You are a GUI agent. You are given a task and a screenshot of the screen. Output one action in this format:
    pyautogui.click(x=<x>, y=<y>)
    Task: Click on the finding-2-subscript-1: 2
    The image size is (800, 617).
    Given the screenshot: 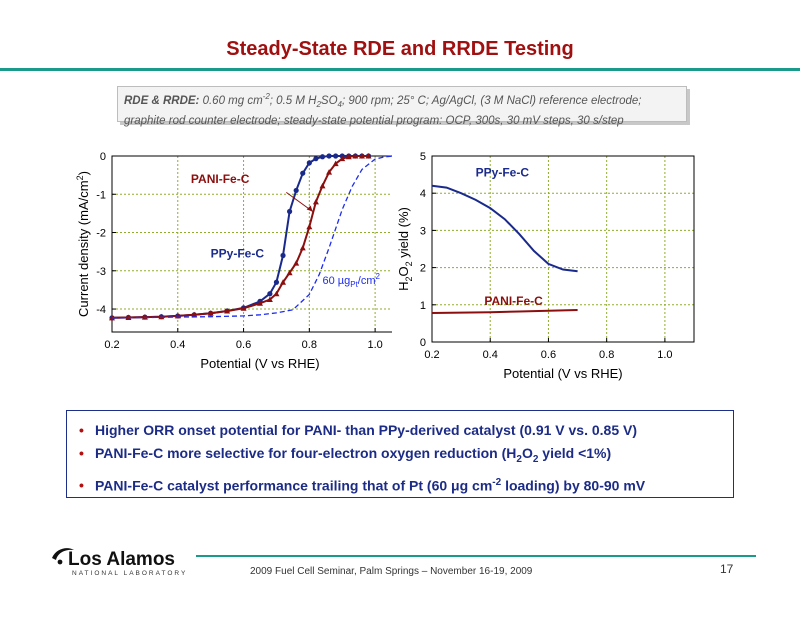 What is the action you would take?
    pyautogui.click(x=519, y=459)
    